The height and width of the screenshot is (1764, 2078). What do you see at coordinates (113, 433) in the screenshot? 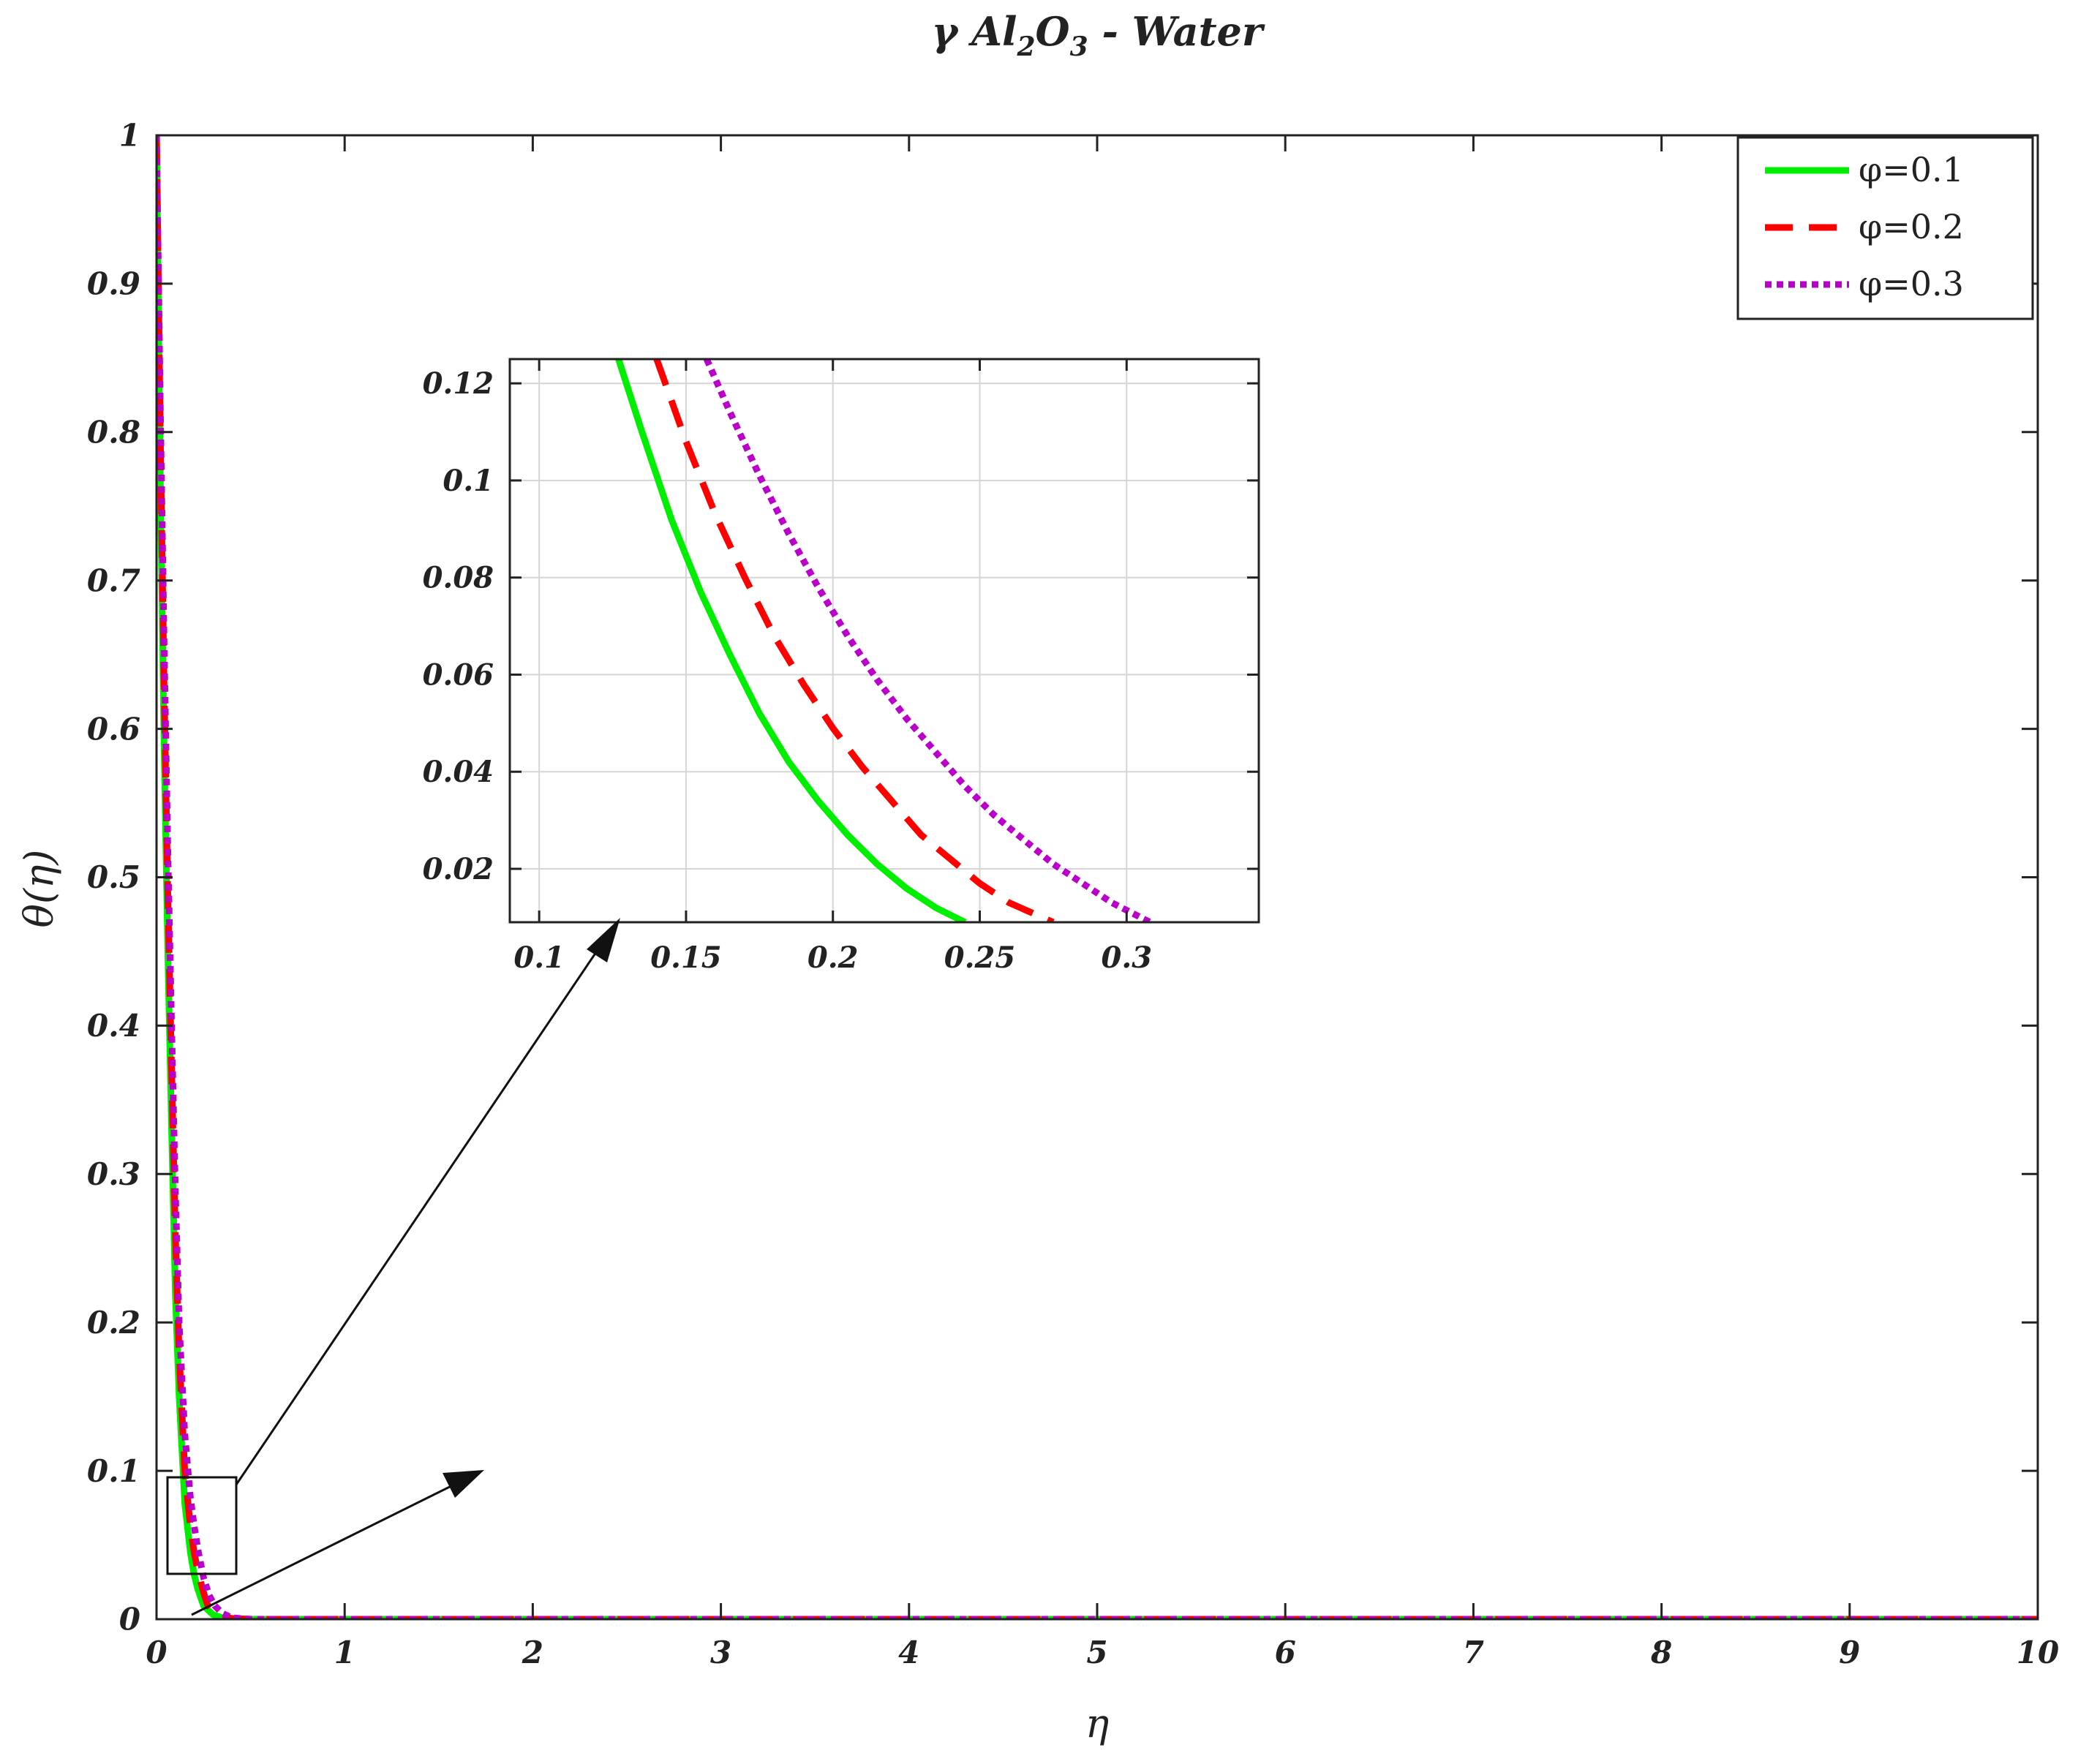
I see `main-plot-y-tick-label: 0.8` at bounding box center [113, 433].